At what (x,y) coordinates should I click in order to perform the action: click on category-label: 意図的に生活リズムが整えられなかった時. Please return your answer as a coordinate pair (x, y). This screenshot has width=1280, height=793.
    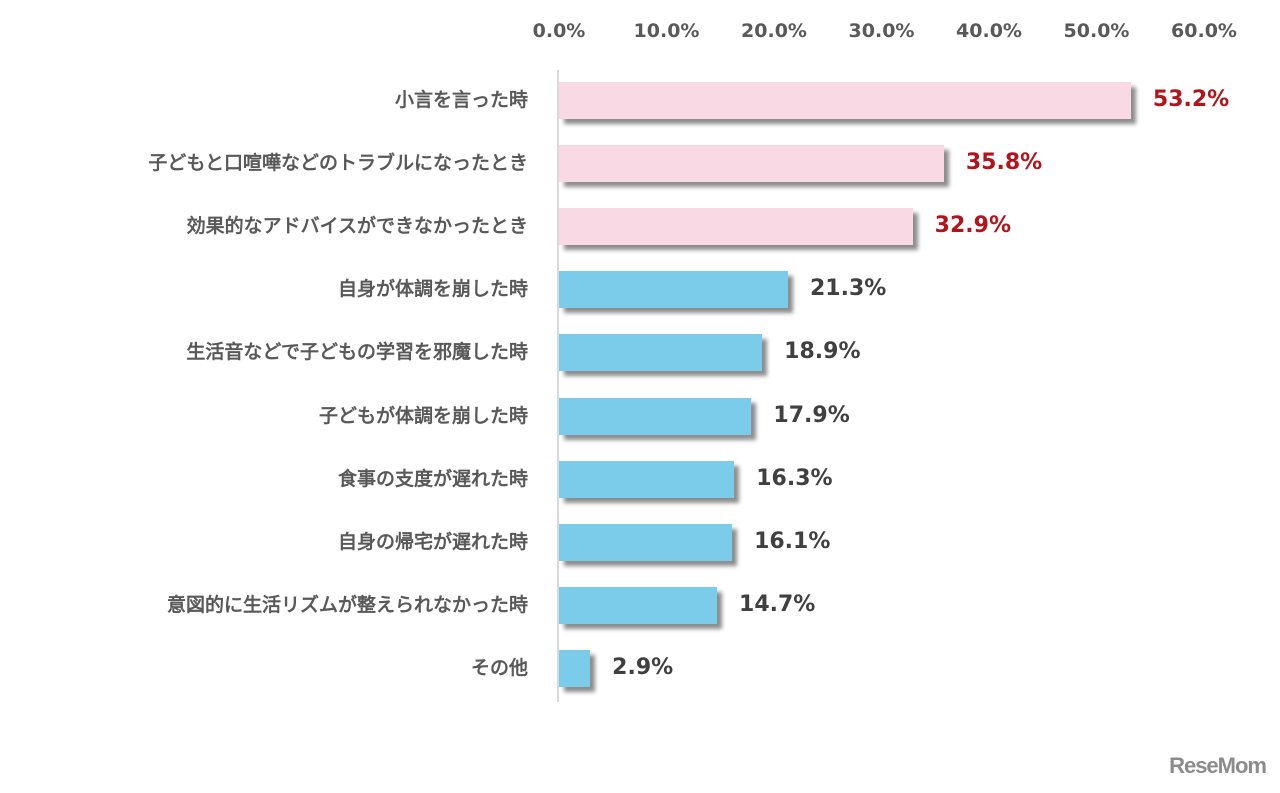
    Looking at the image, I should click on (347, 604).